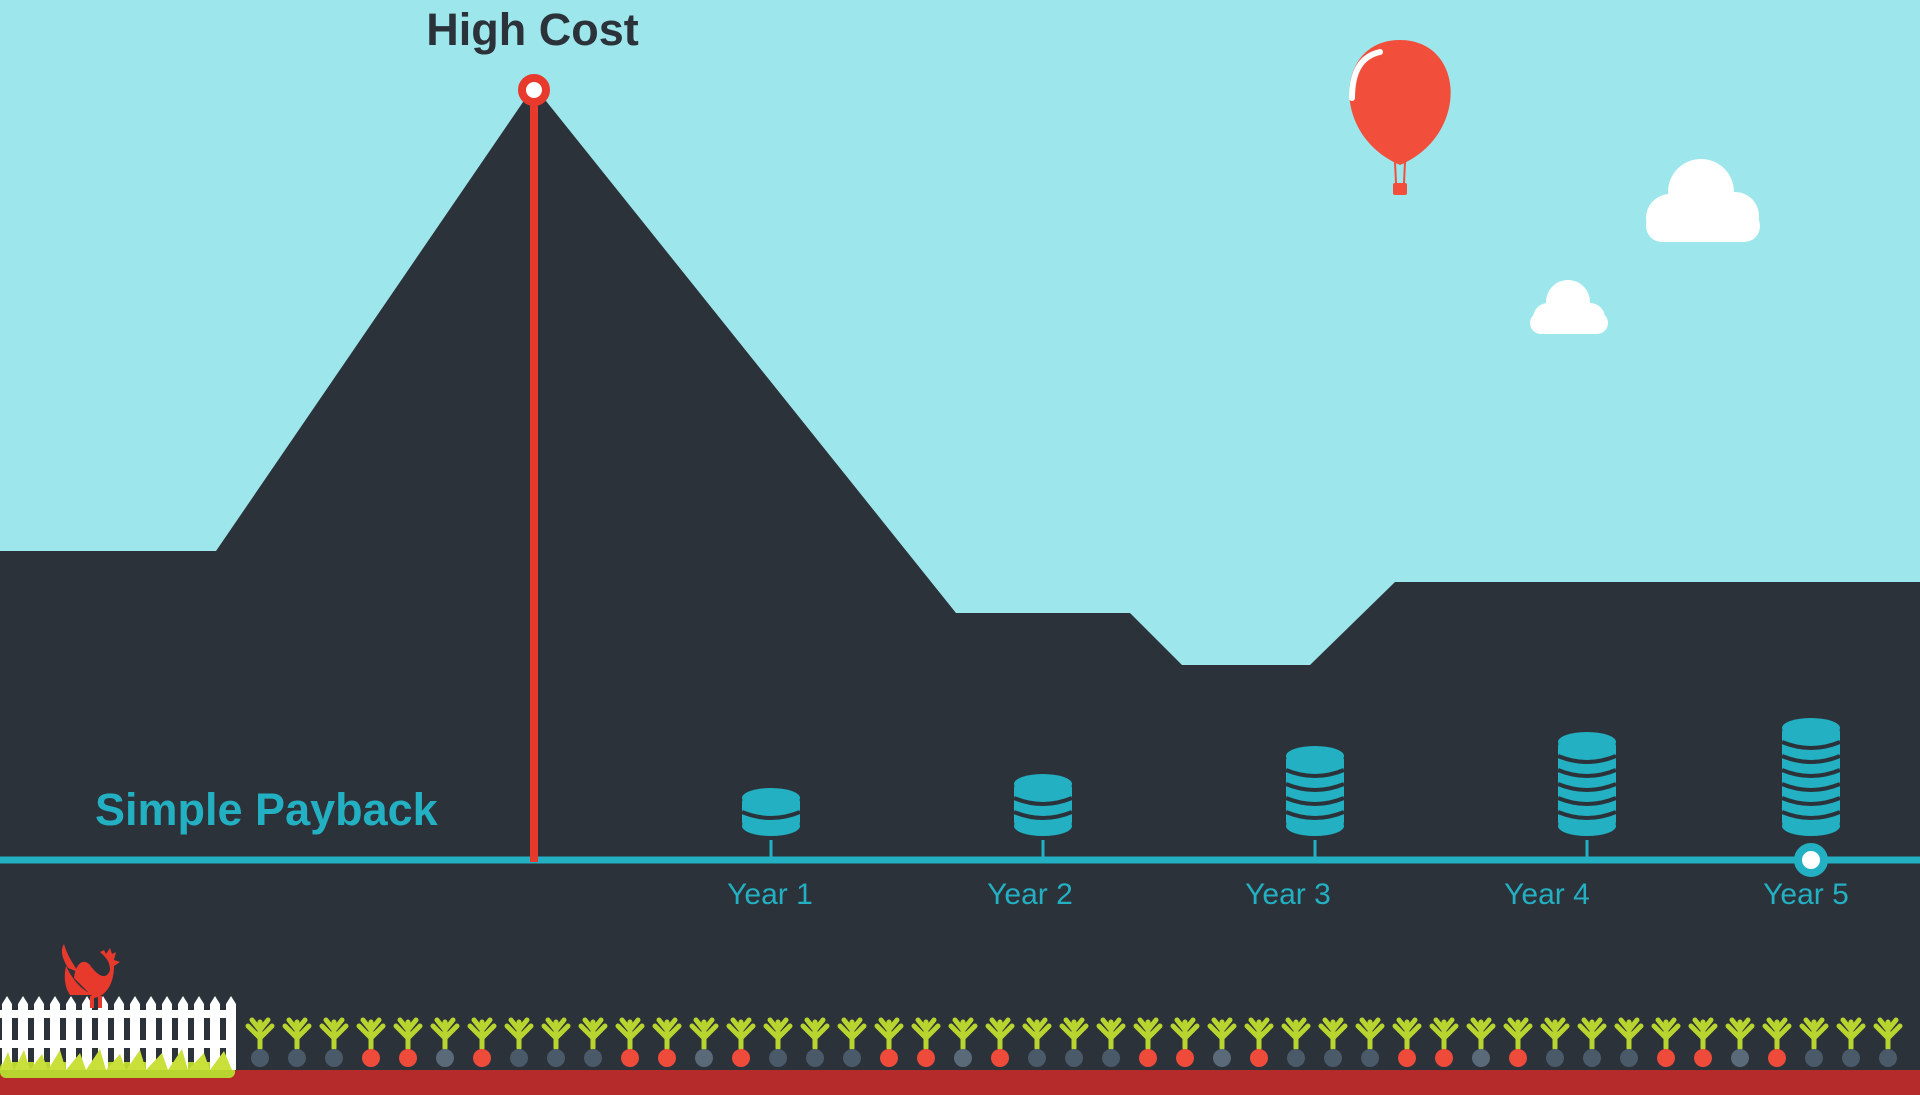 The image size is (1920, 1095). What do you see at coordinates (1288, 894) in the screenshot?
I see `year-3-label: Year 3` at bounding box center [1288, 894].